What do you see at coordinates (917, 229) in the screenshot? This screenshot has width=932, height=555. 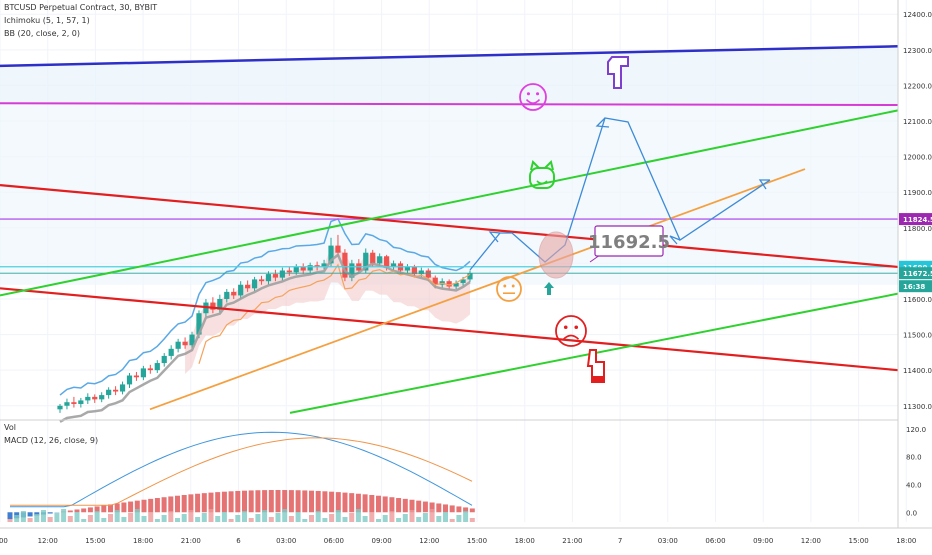 I see `price-tick-label: 11800.0` at bounding box center [917, 229].